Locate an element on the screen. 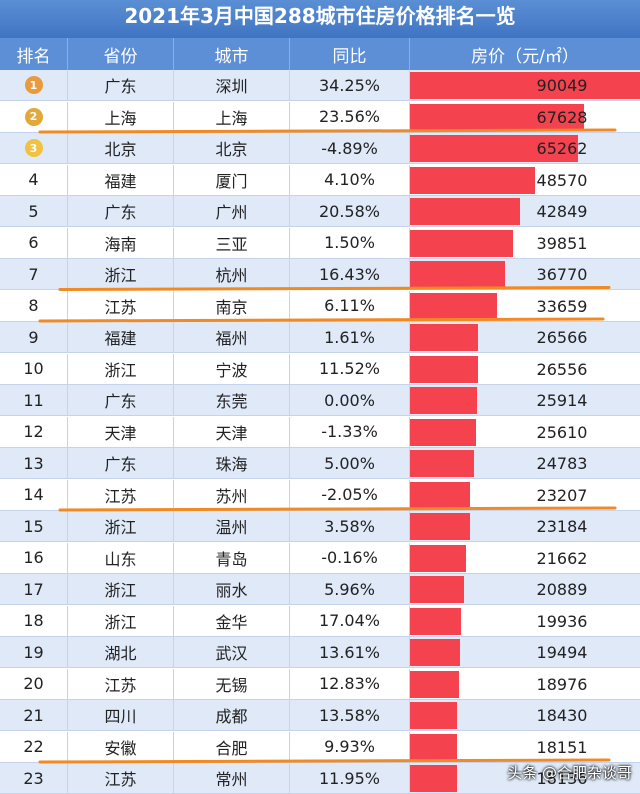  yoy-cell: 13.61% is located at coordinates (350, 652).